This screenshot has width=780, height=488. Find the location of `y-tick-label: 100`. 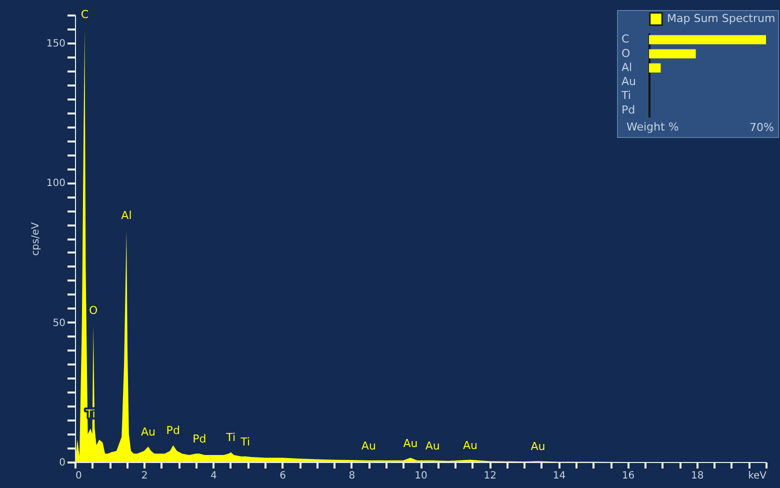

y-tick-label: 100 is located at coordinates (56, 184).